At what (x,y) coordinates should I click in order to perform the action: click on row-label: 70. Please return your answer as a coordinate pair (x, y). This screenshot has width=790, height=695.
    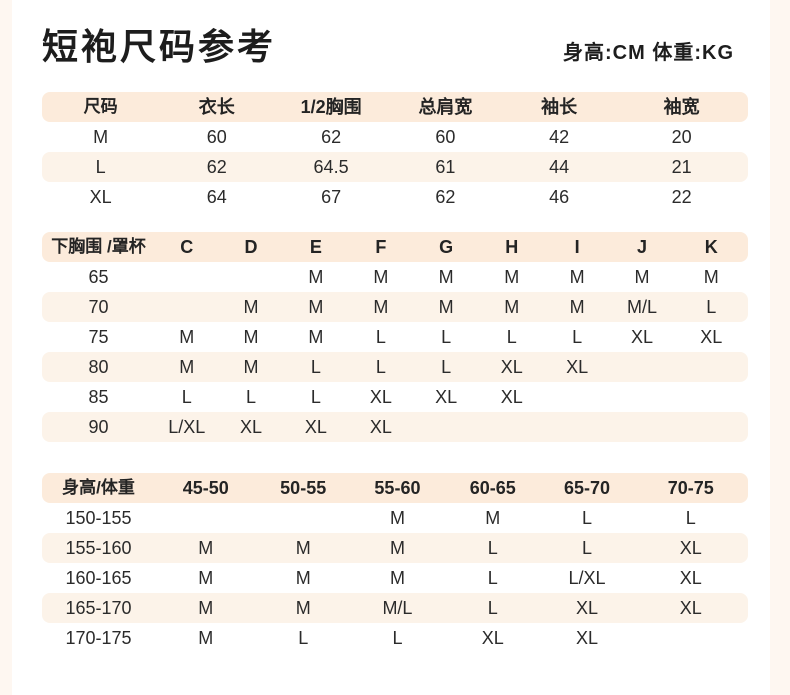
    Looking at the image, I should click on (98, 307).